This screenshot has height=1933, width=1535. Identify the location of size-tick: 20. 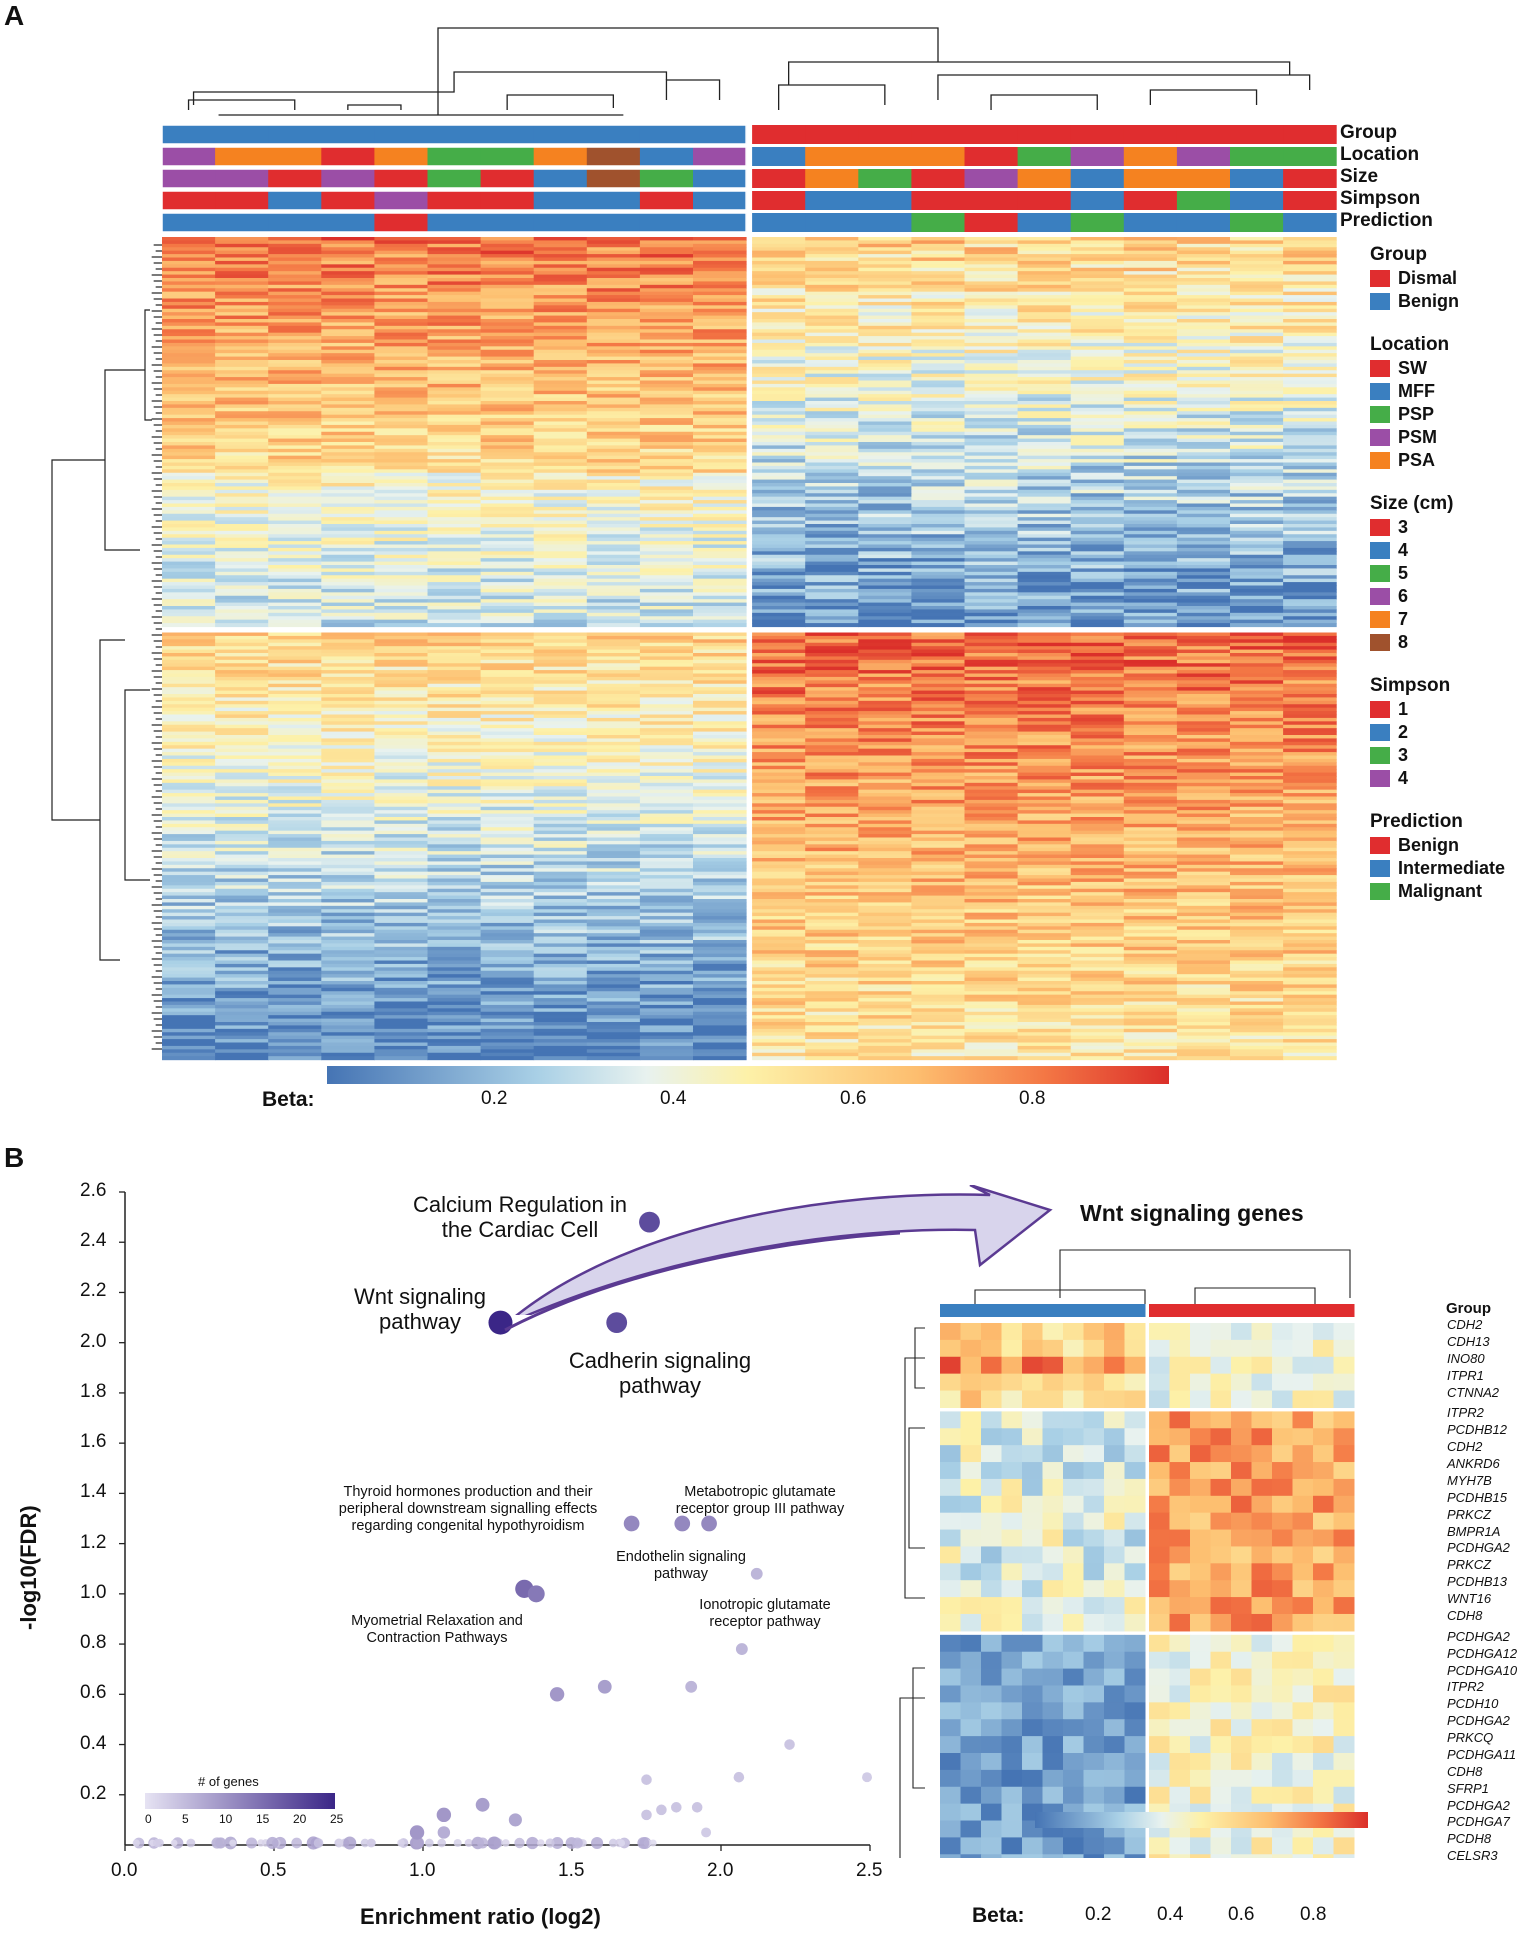
(300, 1819).